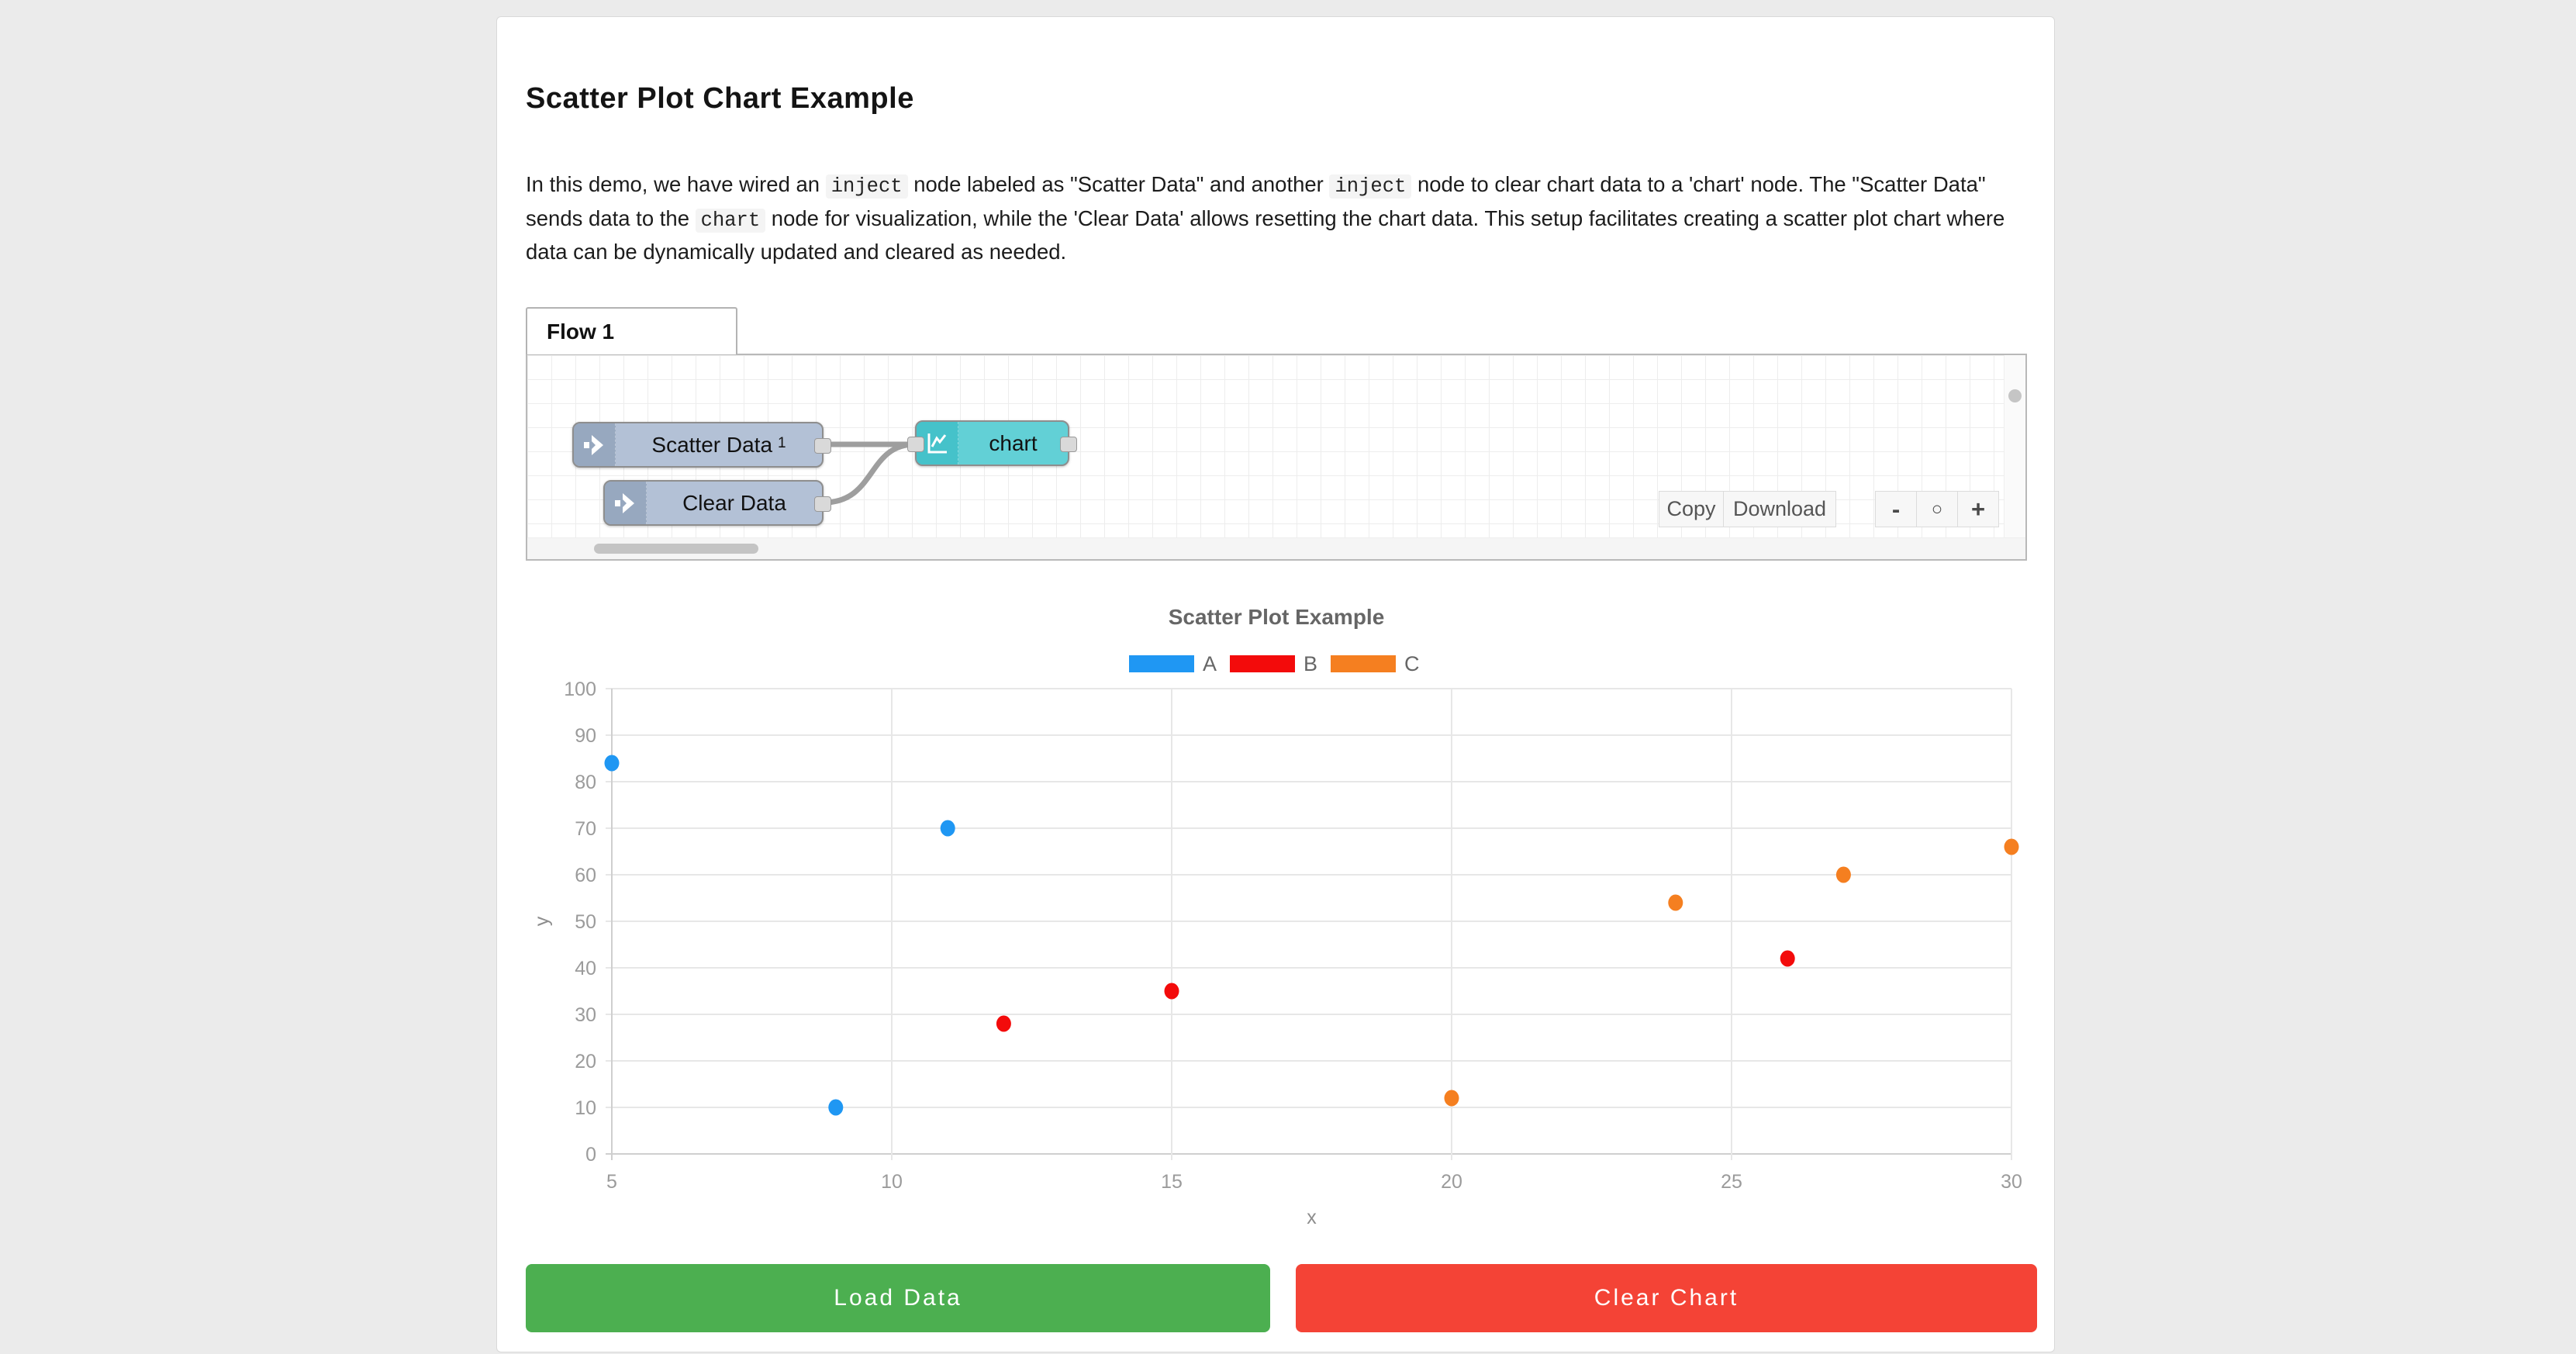 This screenshot has width=2576, height=1354. What do you see at coordinates (1667, 1298) in the screenshot?
I see `clear-chart-button: Clear Chart` at bounding box center [1667, 1298].